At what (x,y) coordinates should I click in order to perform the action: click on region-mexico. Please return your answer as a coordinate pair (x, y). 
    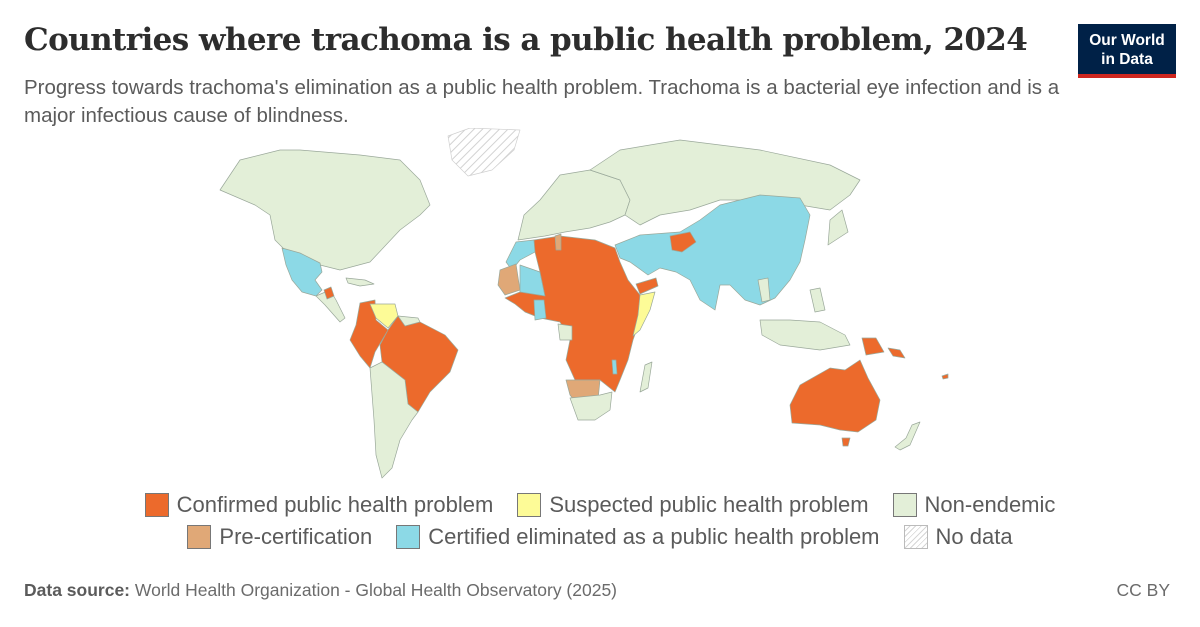
    Looking at the image, I should click on (302, 272).